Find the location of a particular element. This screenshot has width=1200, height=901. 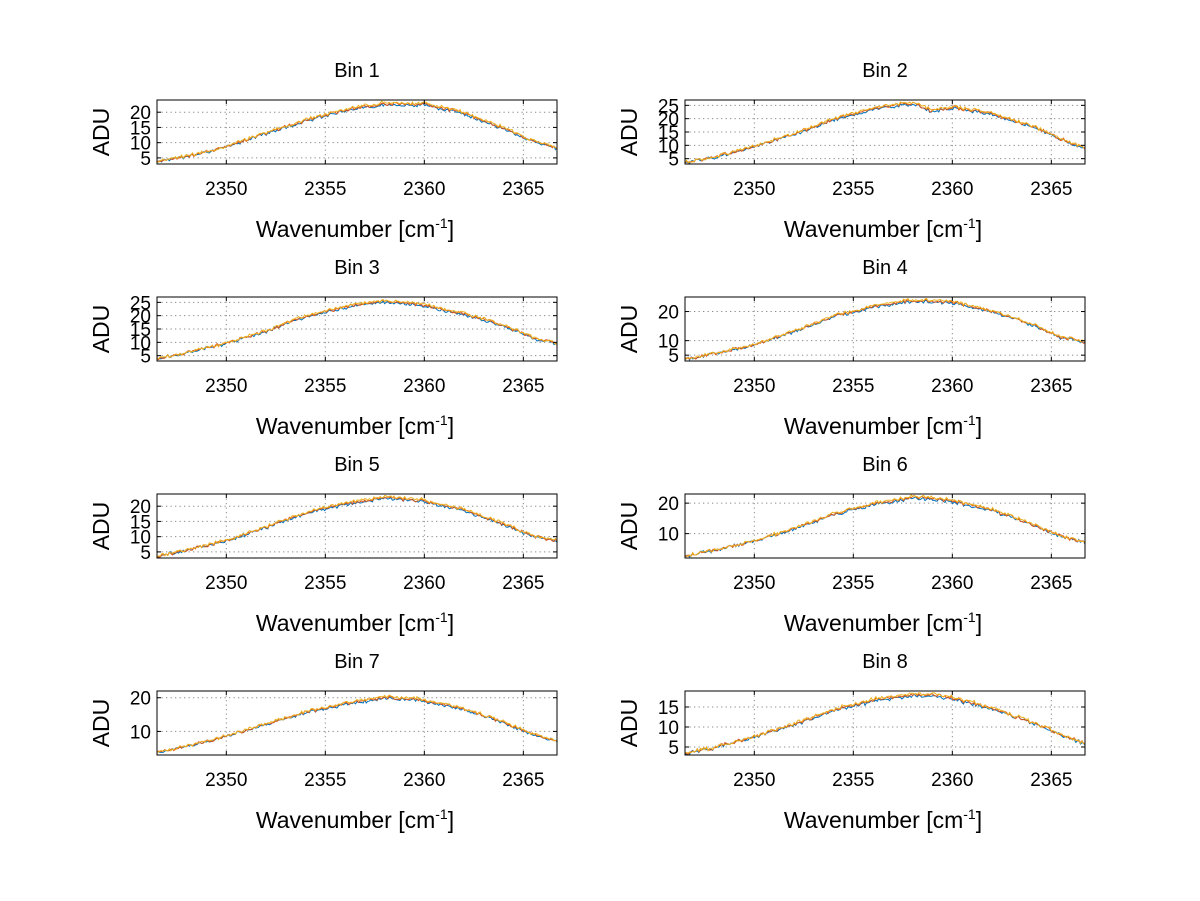

subplot-title: Bin 6 is located at coordinates (885, 465).